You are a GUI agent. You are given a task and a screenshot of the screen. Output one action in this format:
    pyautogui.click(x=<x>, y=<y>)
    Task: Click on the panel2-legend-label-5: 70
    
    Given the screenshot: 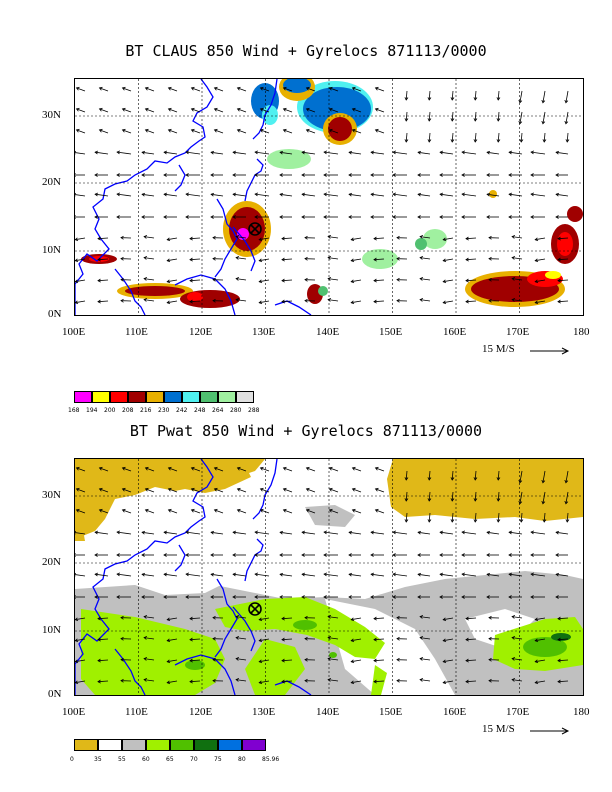 What is the action you would take?
    pyautogui.click(x=194, y=759)
    